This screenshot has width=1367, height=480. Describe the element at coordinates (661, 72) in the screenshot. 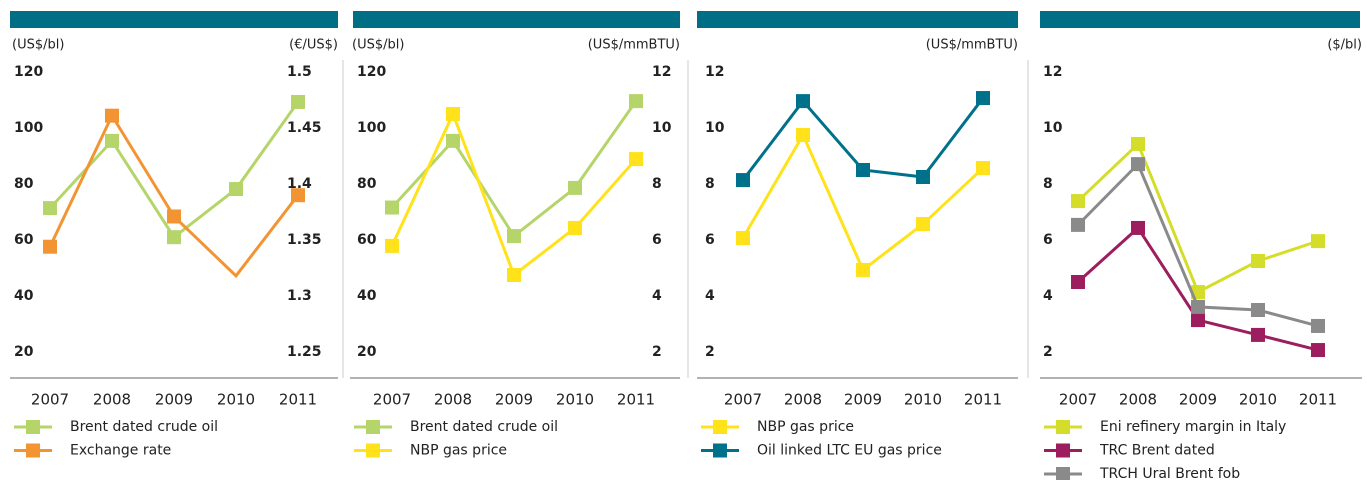

I see `y2-tick-label: 12` at that location.